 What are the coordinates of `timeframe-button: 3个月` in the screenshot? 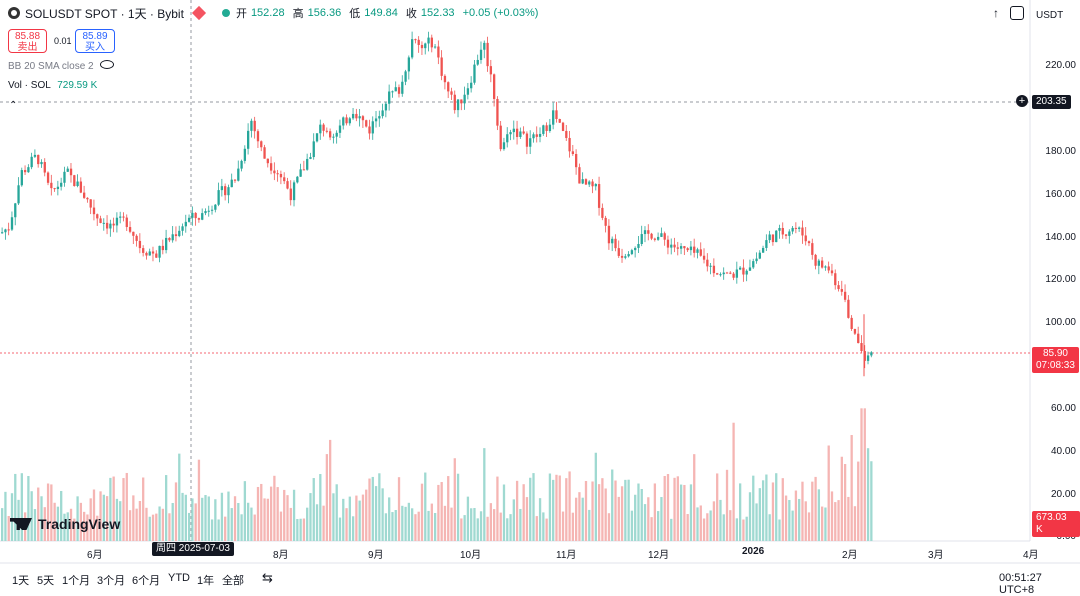 It's located at (111, 581).